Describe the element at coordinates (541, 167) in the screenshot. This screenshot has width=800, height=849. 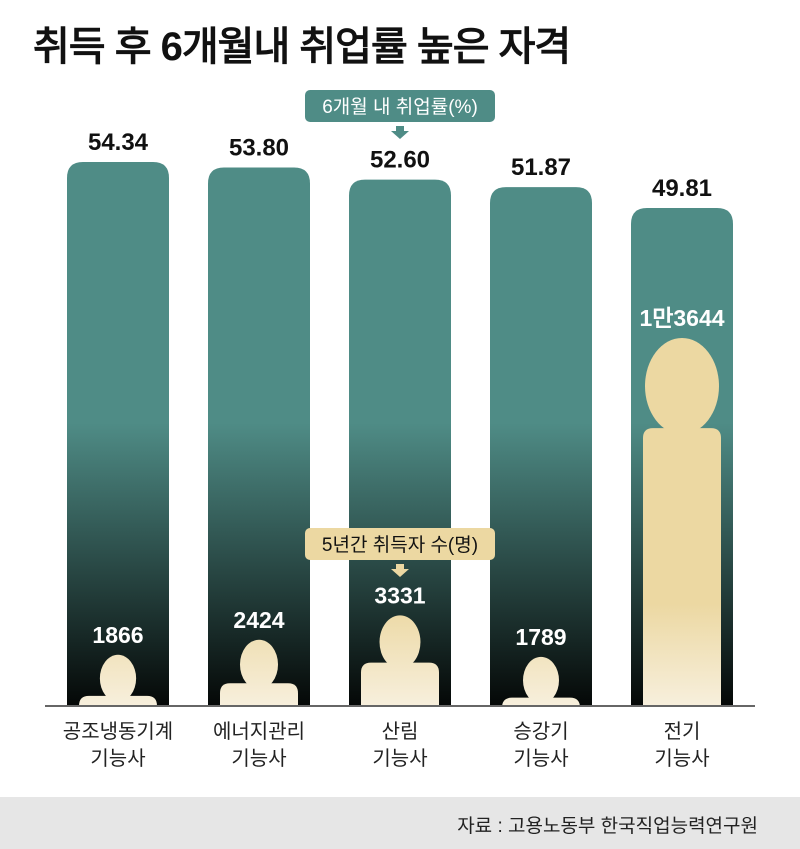
I see `rate-label: 51.87` at that location.